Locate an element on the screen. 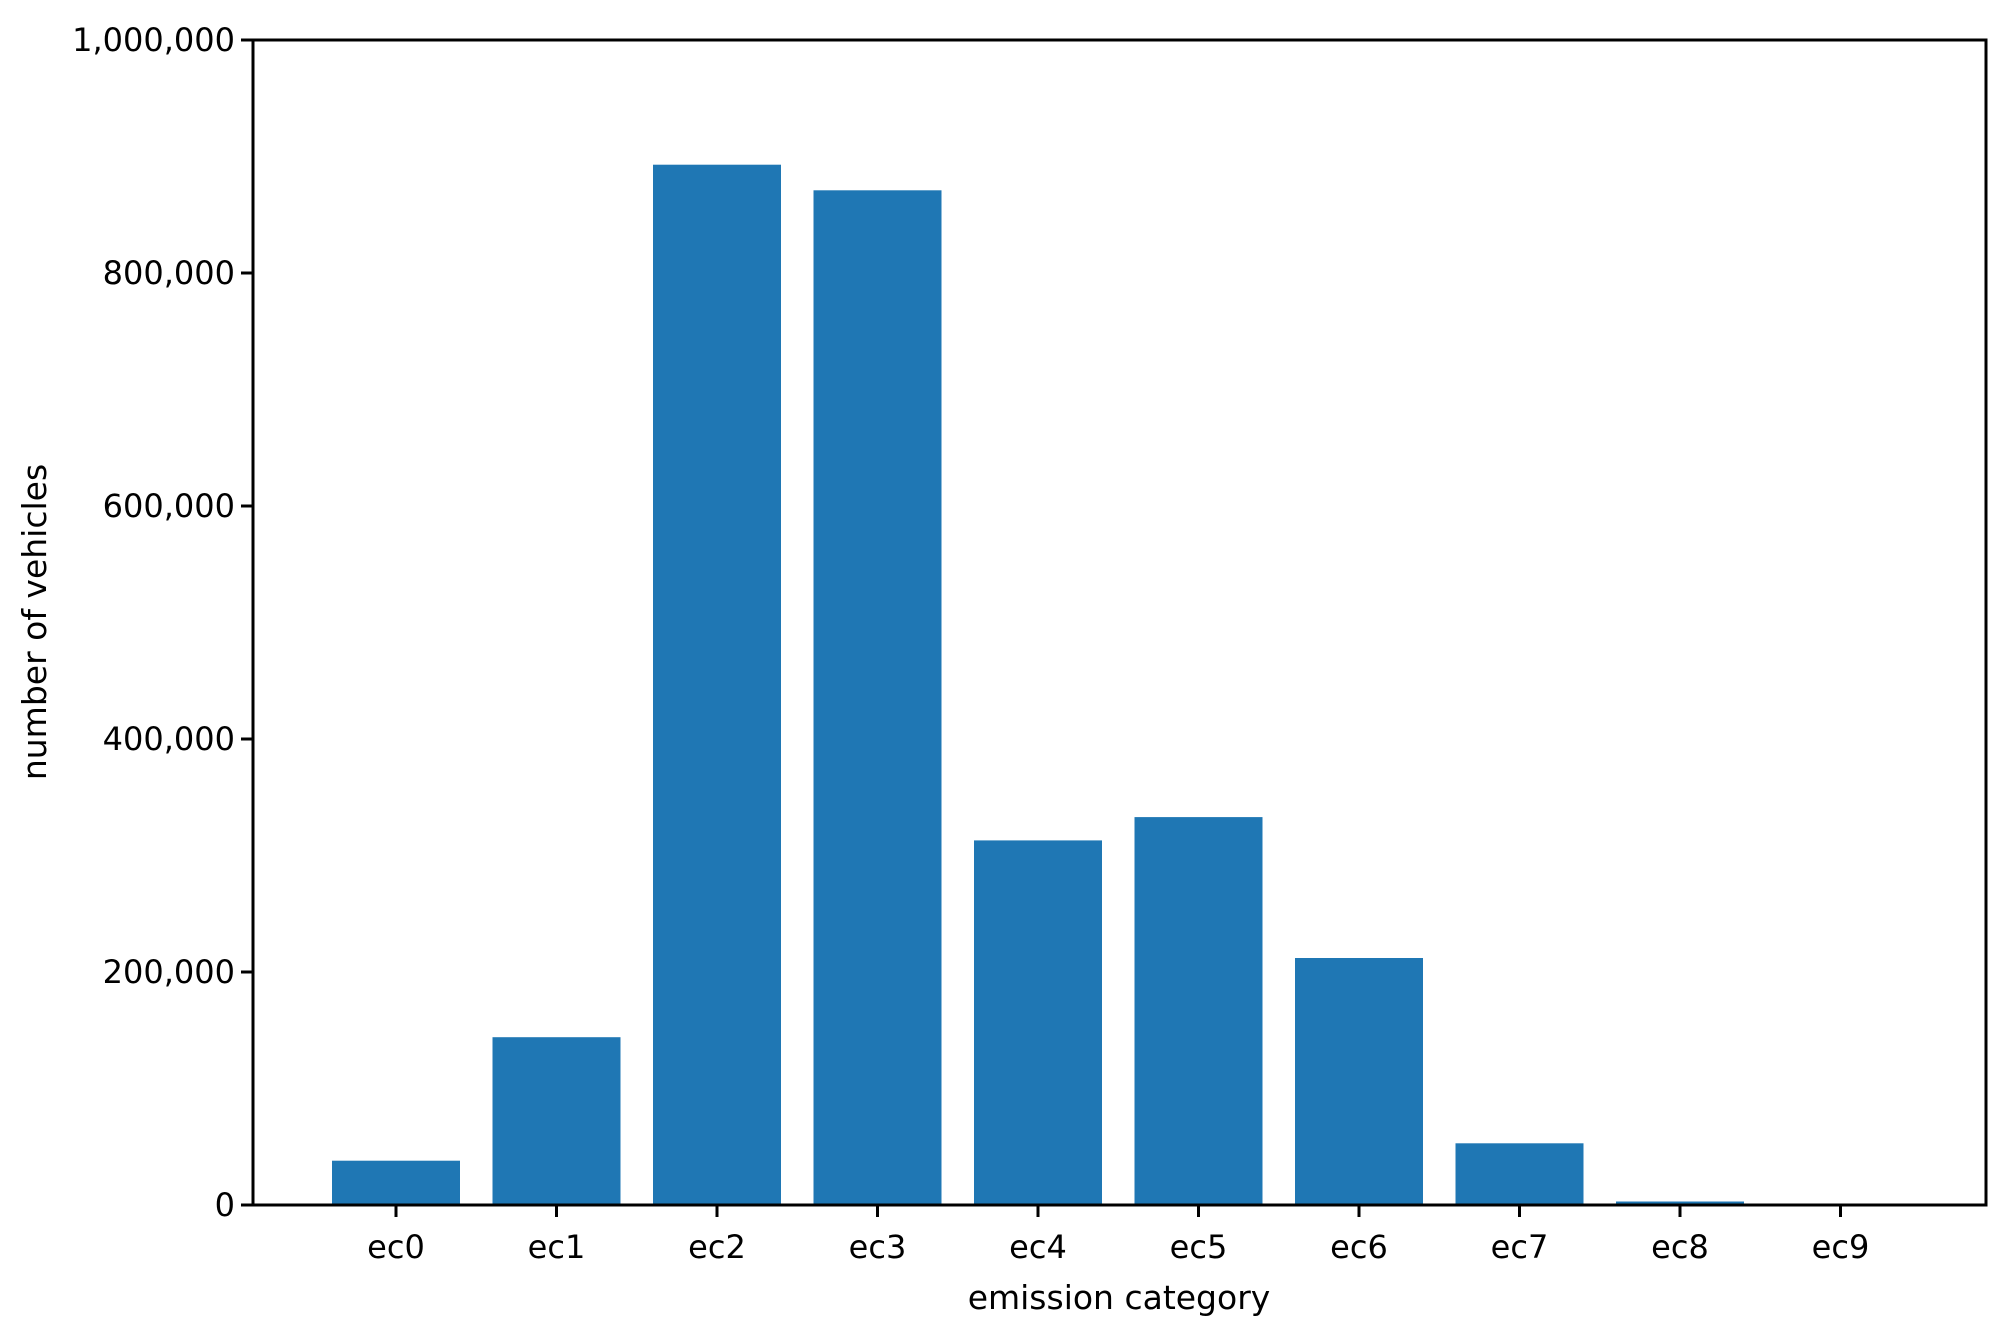  bar-ec5 is located at coordinates (1198, 1011).